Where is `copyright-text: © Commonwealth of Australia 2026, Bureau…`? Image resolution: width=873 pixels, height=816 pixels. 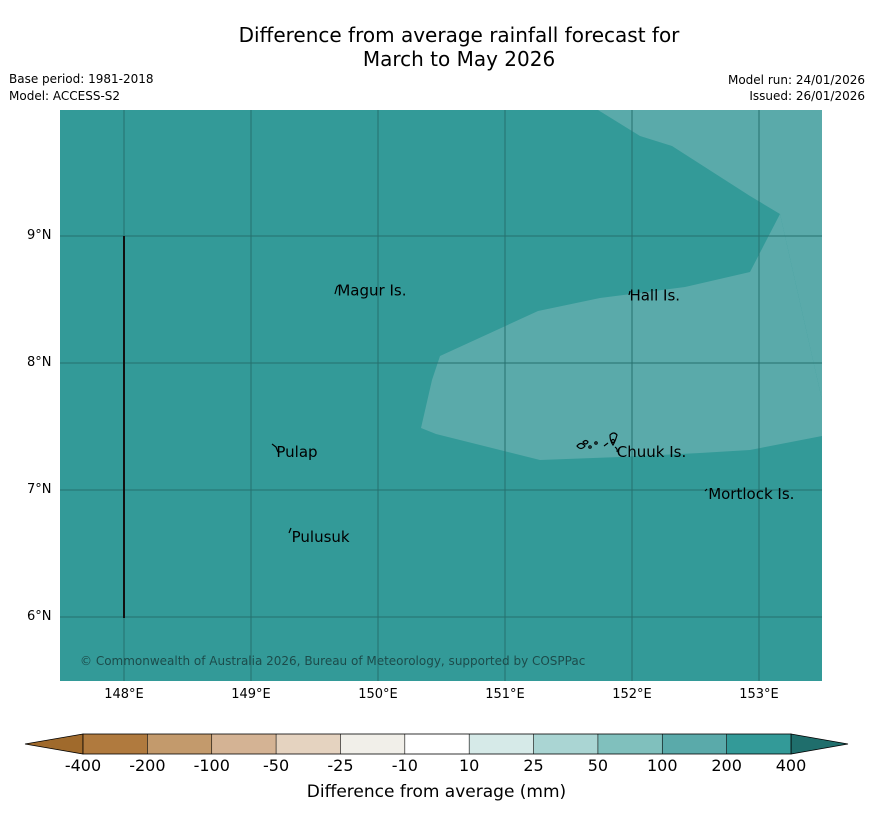 copyright-text: © Commonwealth of Australia 2026, Bureau… is located at coordinates (332, 661).